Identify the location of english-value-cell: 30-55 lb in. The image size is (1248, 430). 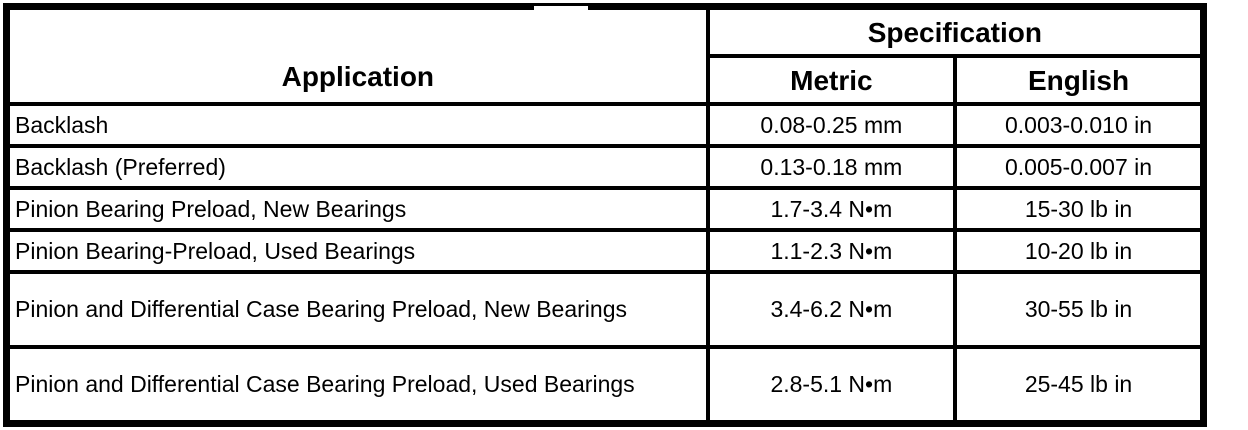
(1079, 309).